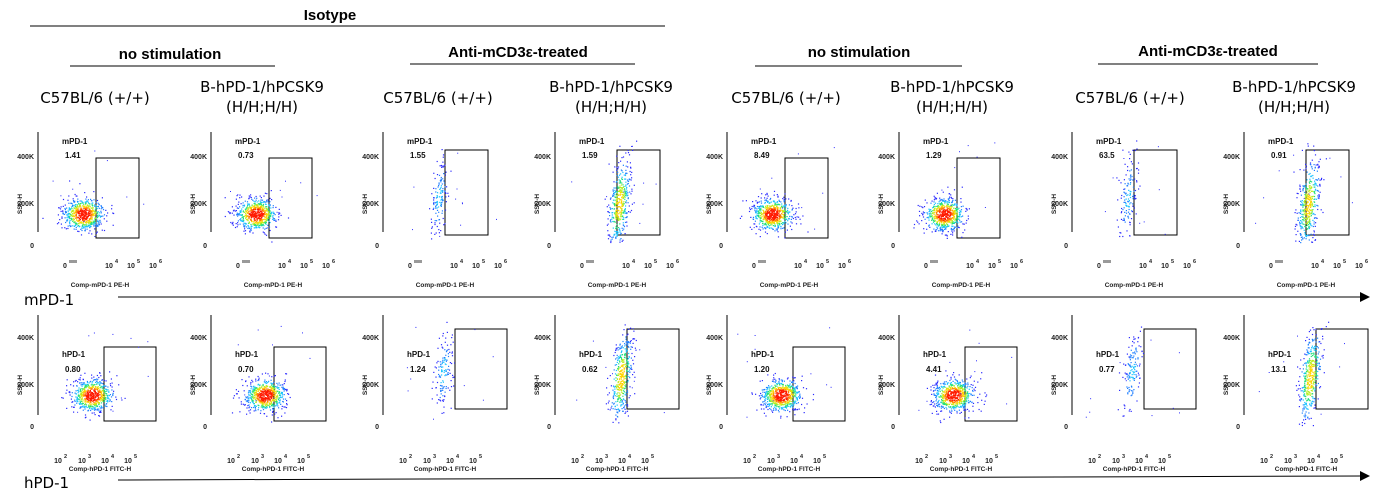  What do you see at coordinates (762, 155) in the screenshot?
I see `gate-percent: 8.49` at bounding box center [762, 155].